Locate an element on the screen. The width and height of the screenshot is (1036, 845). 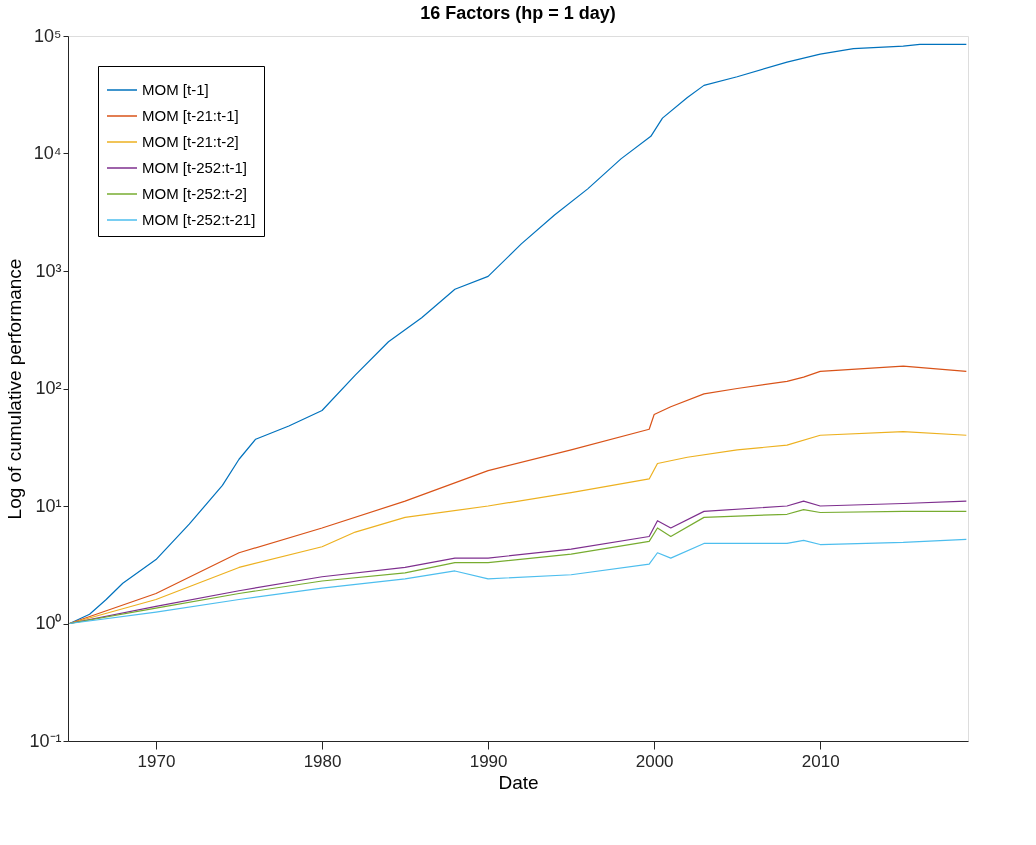
chart-title: 16 Factors (hp = 1 day) is located at coordinates (518, 13).